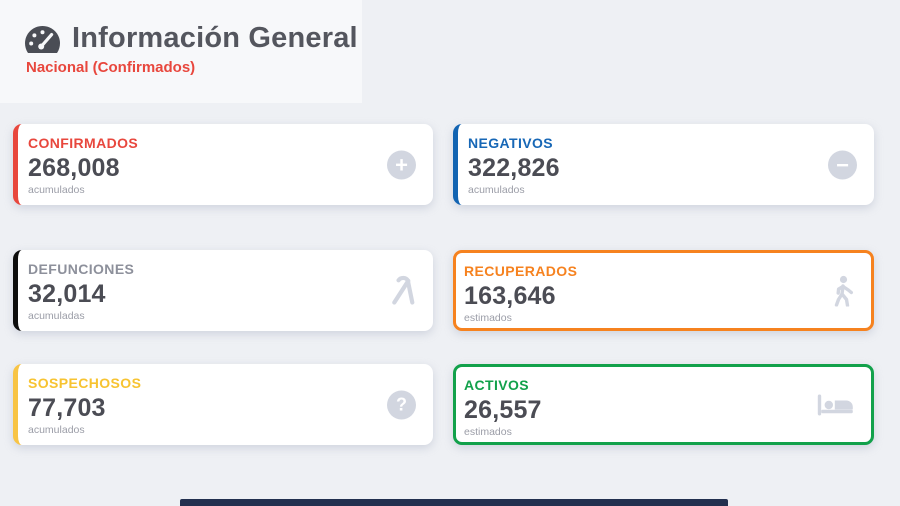  I want to click on card-title: RECUPERADOS, so click(521, 271).